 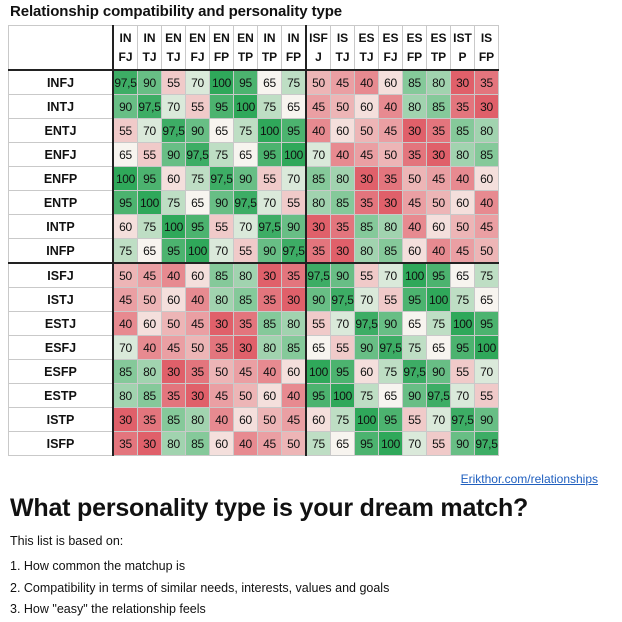 What do you see at coordinates (342, 37) in the screenshot?
I see `column-header-top: IS` at bounding box center [342, 37].